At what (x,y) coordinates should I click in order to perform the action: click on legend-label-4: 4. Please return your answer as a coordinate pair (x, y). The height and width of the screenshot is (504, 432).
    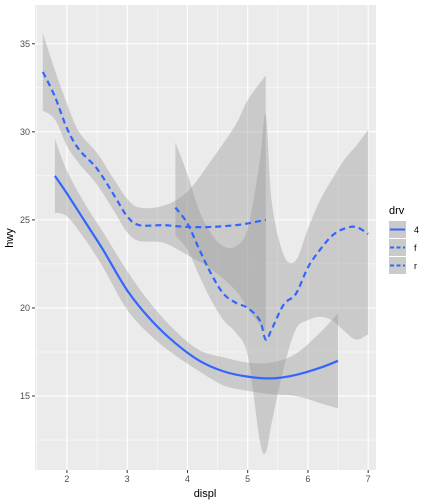
    Looking at the image, I should click on (416, 230).